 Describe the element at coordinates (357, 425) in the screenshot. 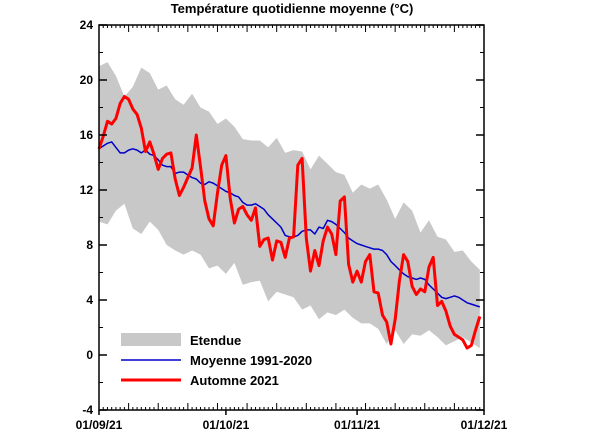

I see `x-tick-label: 01/11/21` at that location.